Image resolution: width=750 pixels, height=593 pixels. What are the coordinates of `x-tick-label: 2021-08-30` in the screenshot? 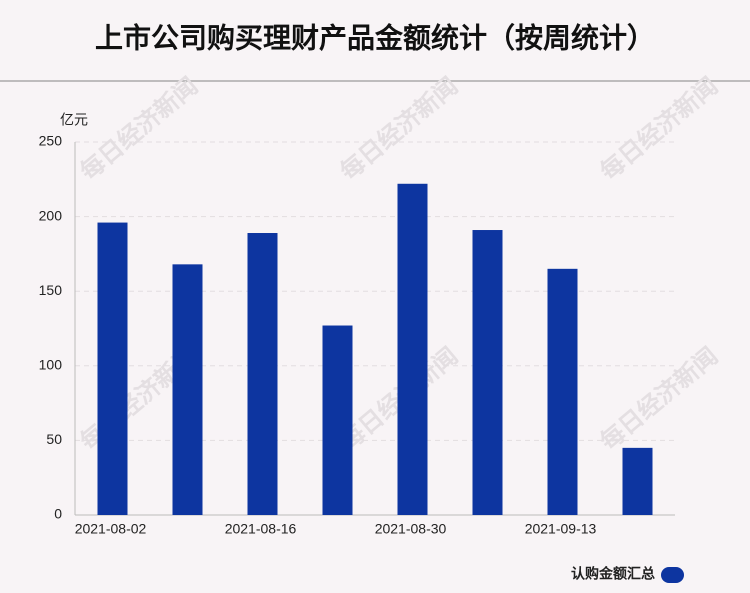 It's located at (411, 529).